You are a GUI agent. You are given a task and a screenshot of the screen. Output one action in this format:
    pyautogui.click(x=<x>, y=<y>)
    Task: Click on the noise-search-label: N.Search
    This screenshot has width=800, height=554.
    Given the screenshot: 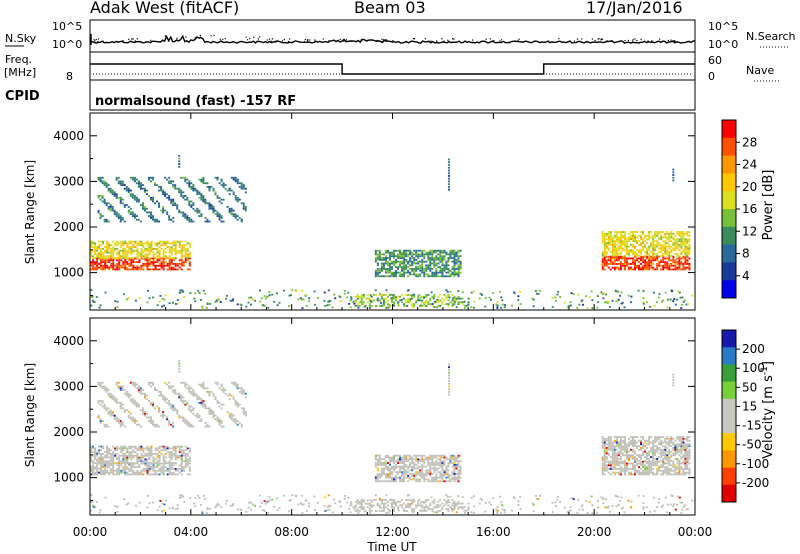 What is the action you would take?
    pyautogui.click(x=771, y=36)
    